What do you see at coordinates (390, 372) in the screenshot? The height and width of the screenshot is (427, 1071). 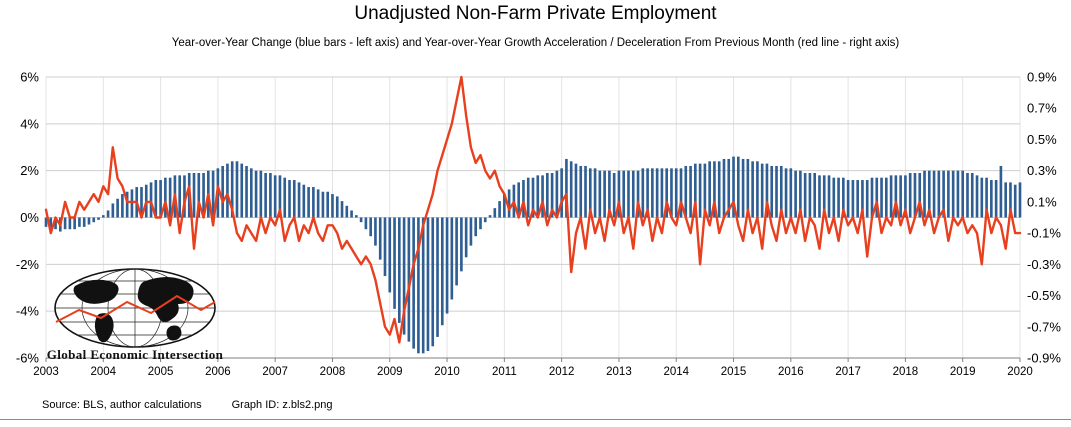 I see `svg-text: 2009` at bounding box center [390, 372].